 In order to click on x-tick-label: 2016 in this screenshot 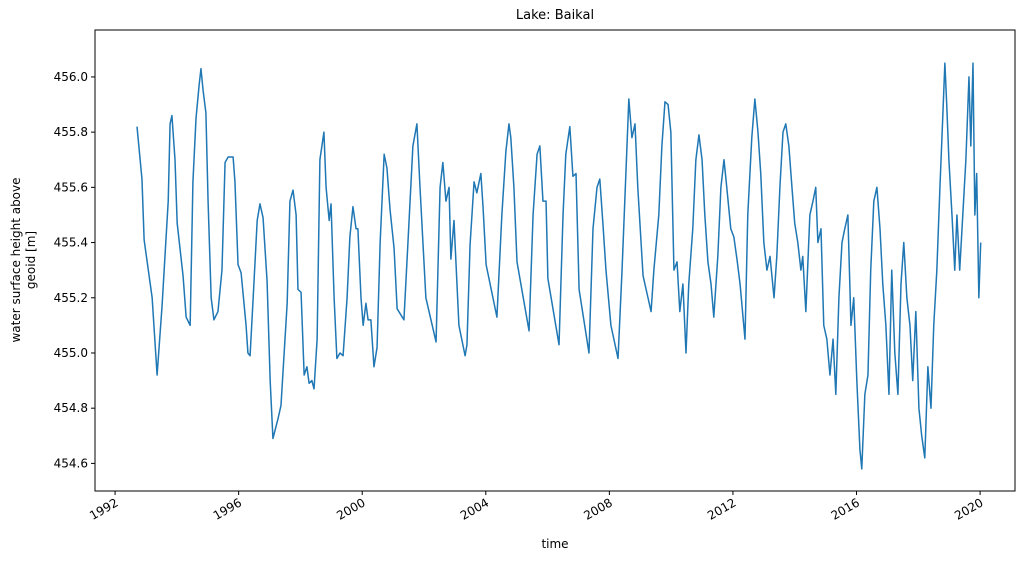, I will do `click(845, 508)`.